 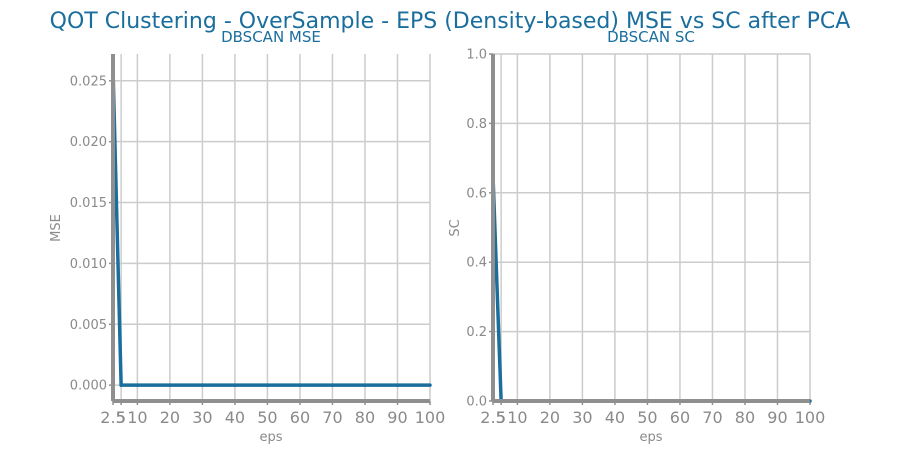 I want to click on y-ticks: 0.0 0.2 0.4 0.6 0.8 1.0, so click(x=479, y=229).